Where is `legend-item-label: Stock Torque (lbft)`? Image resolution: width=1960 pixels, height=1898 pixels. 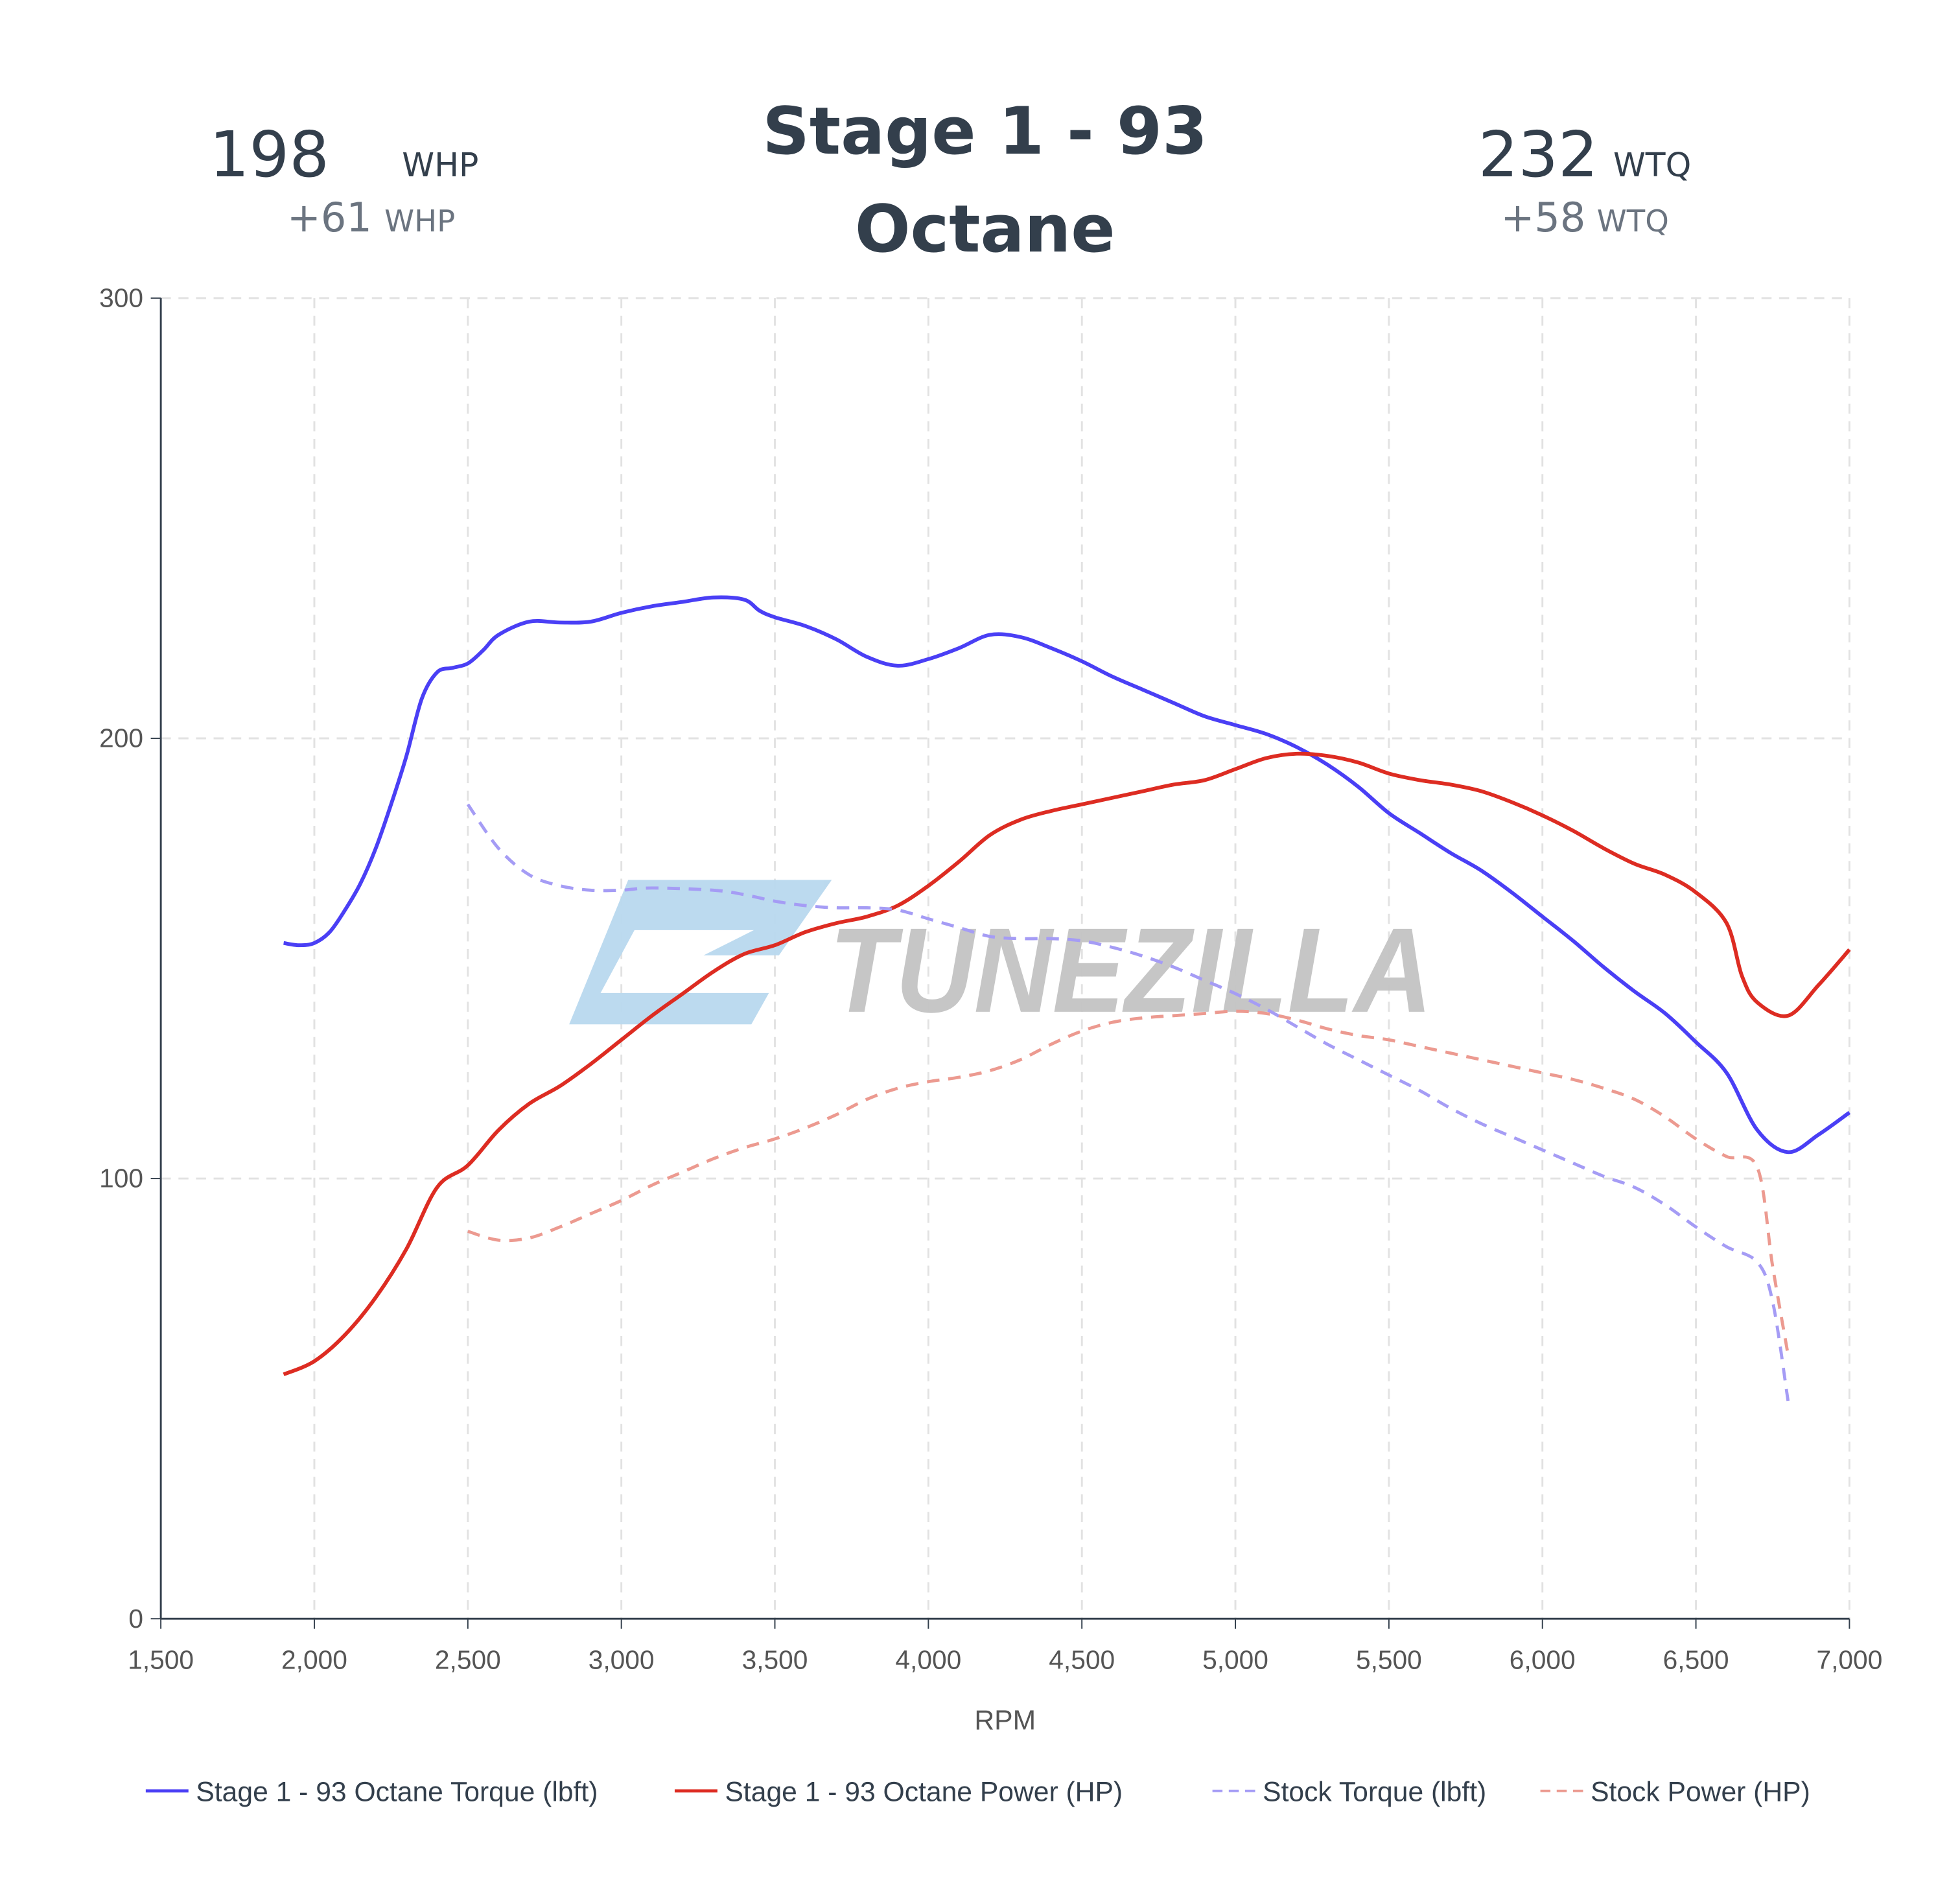 legend-item-label: Stock Torque (lbft) is located at coordinates (1374, 1791).